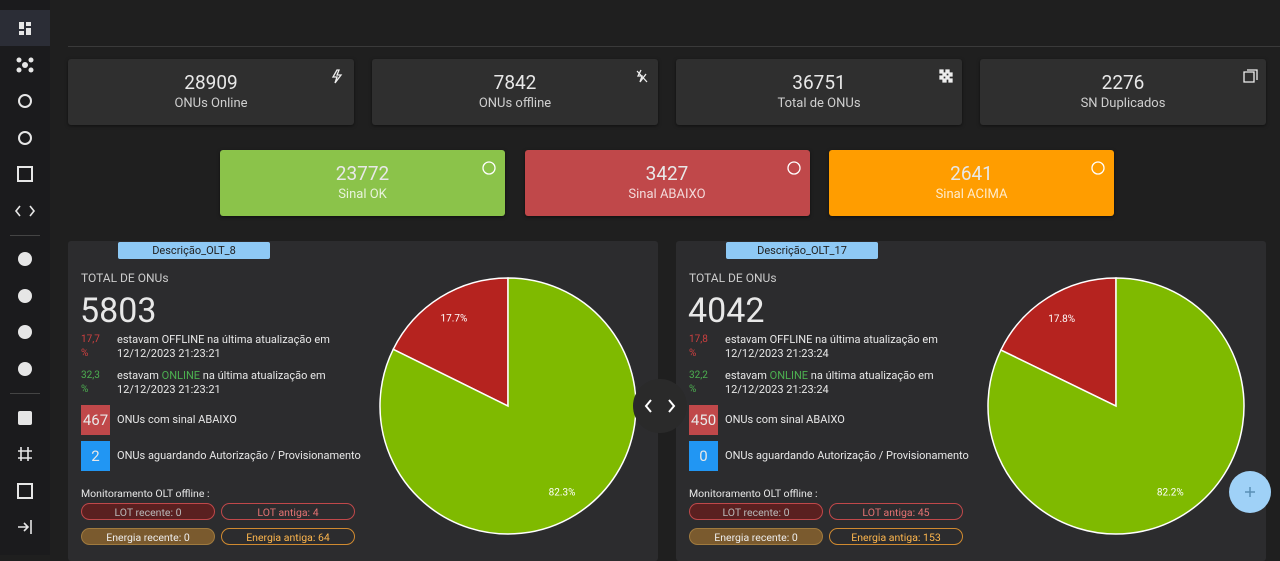 The image size is (1280, 561). What do you see at coordinates (1061, 319) in the screenshot?
I see `pie-label: 17.8%` at bounding box center [1061, 319].